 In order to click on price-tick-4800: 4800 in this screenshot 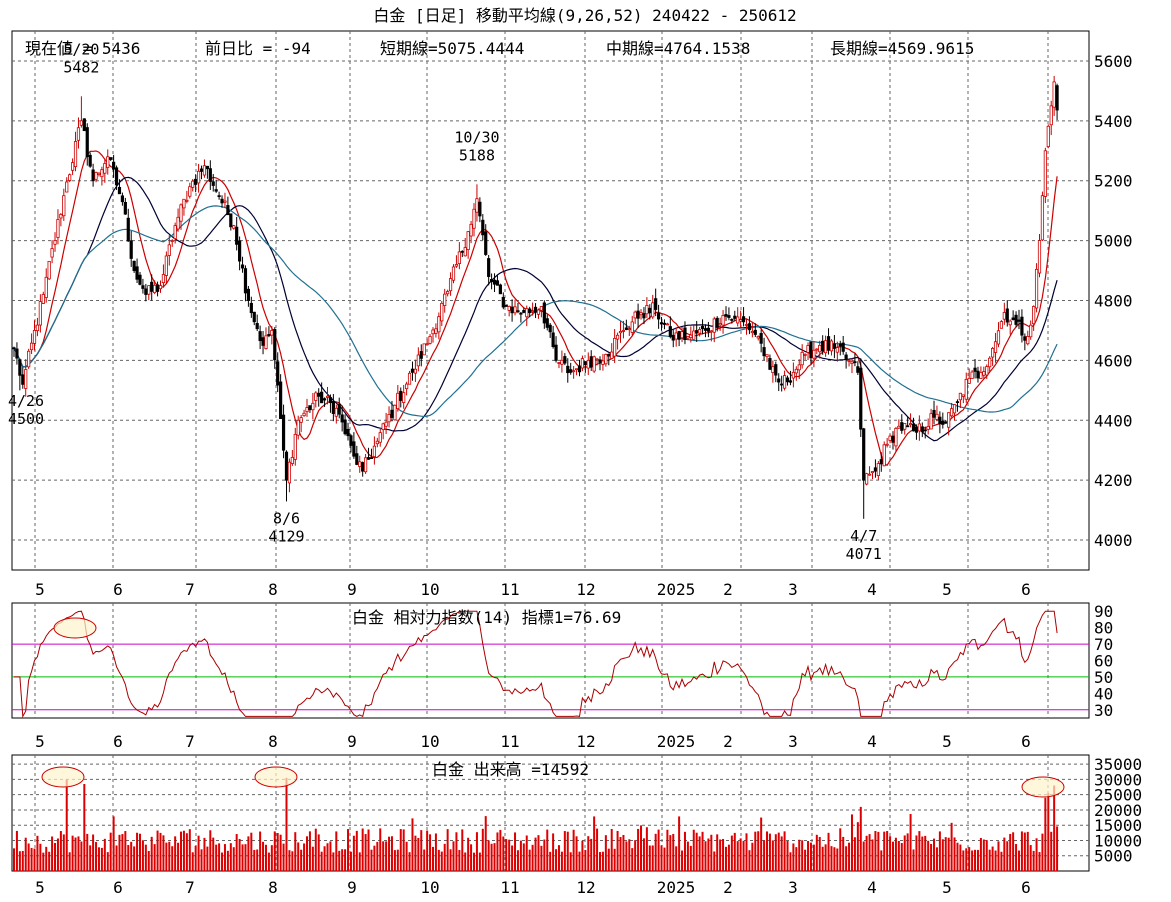, I will do `click(1113, 301)`.